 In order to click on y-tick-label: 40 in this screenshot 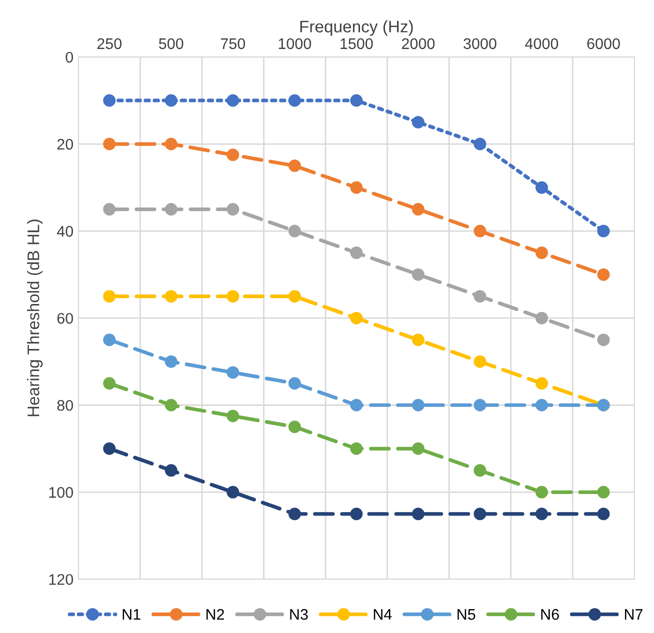, I will do `click(65, 231)`.